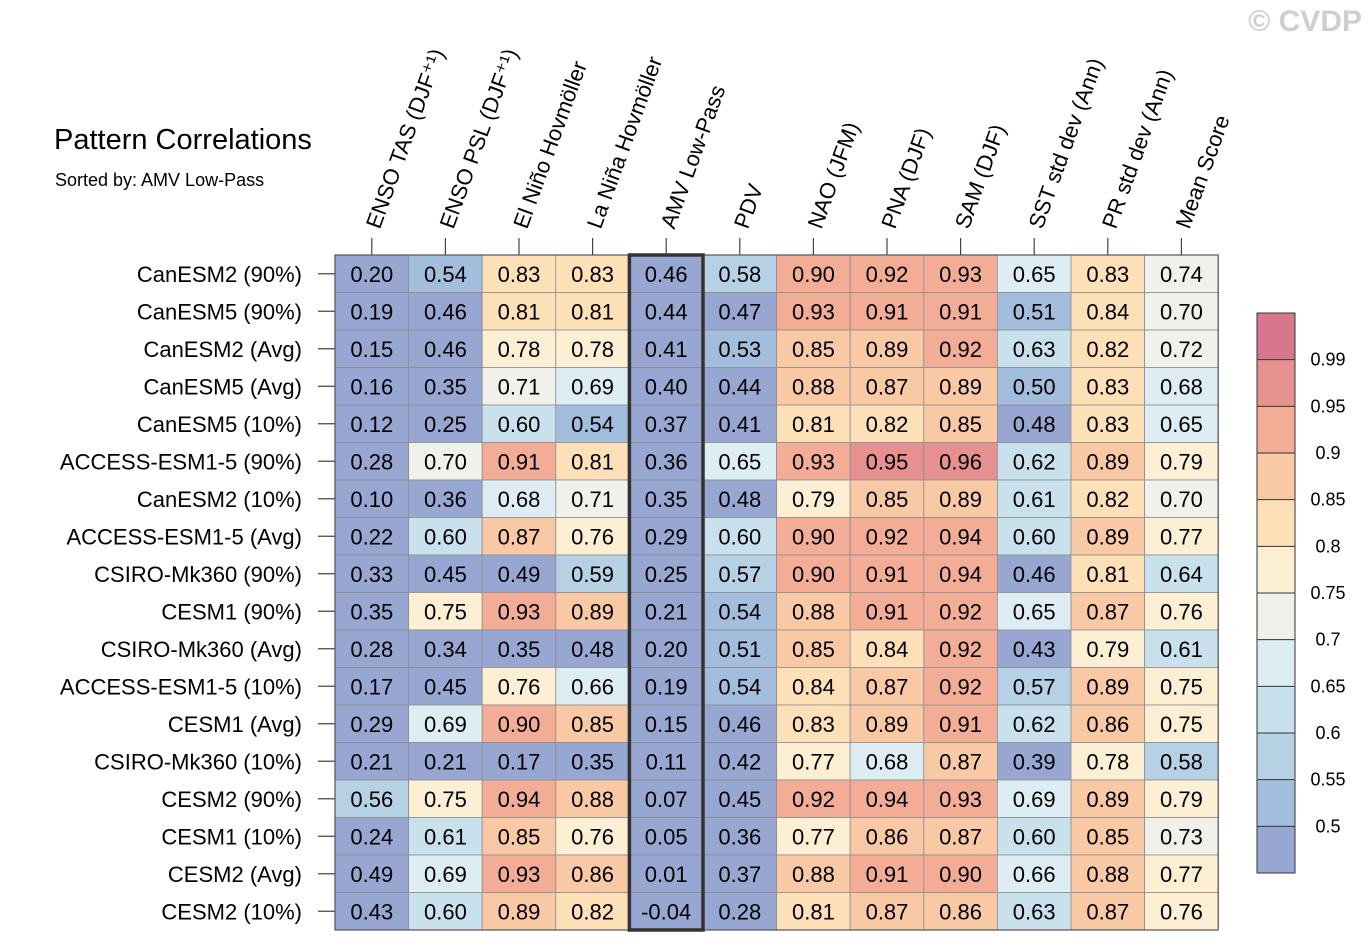 The height and width of the screenshot is (951, 1370). What do you see at coordinates (519, 349) in the screenshot?
I see `cell-value: 0.78` at bounding box center [519, 349].